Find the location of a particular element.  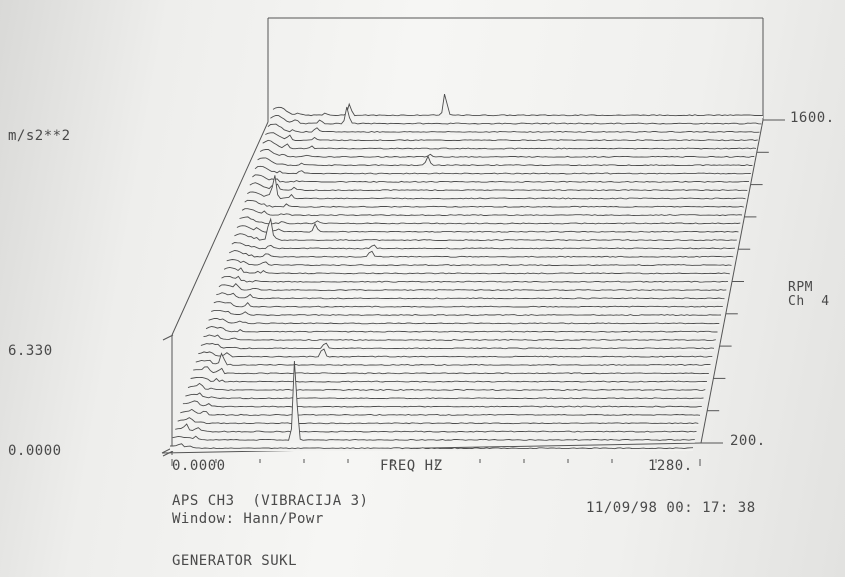

x-tick-label-max: 1280. is located at coordinates (670, 466).